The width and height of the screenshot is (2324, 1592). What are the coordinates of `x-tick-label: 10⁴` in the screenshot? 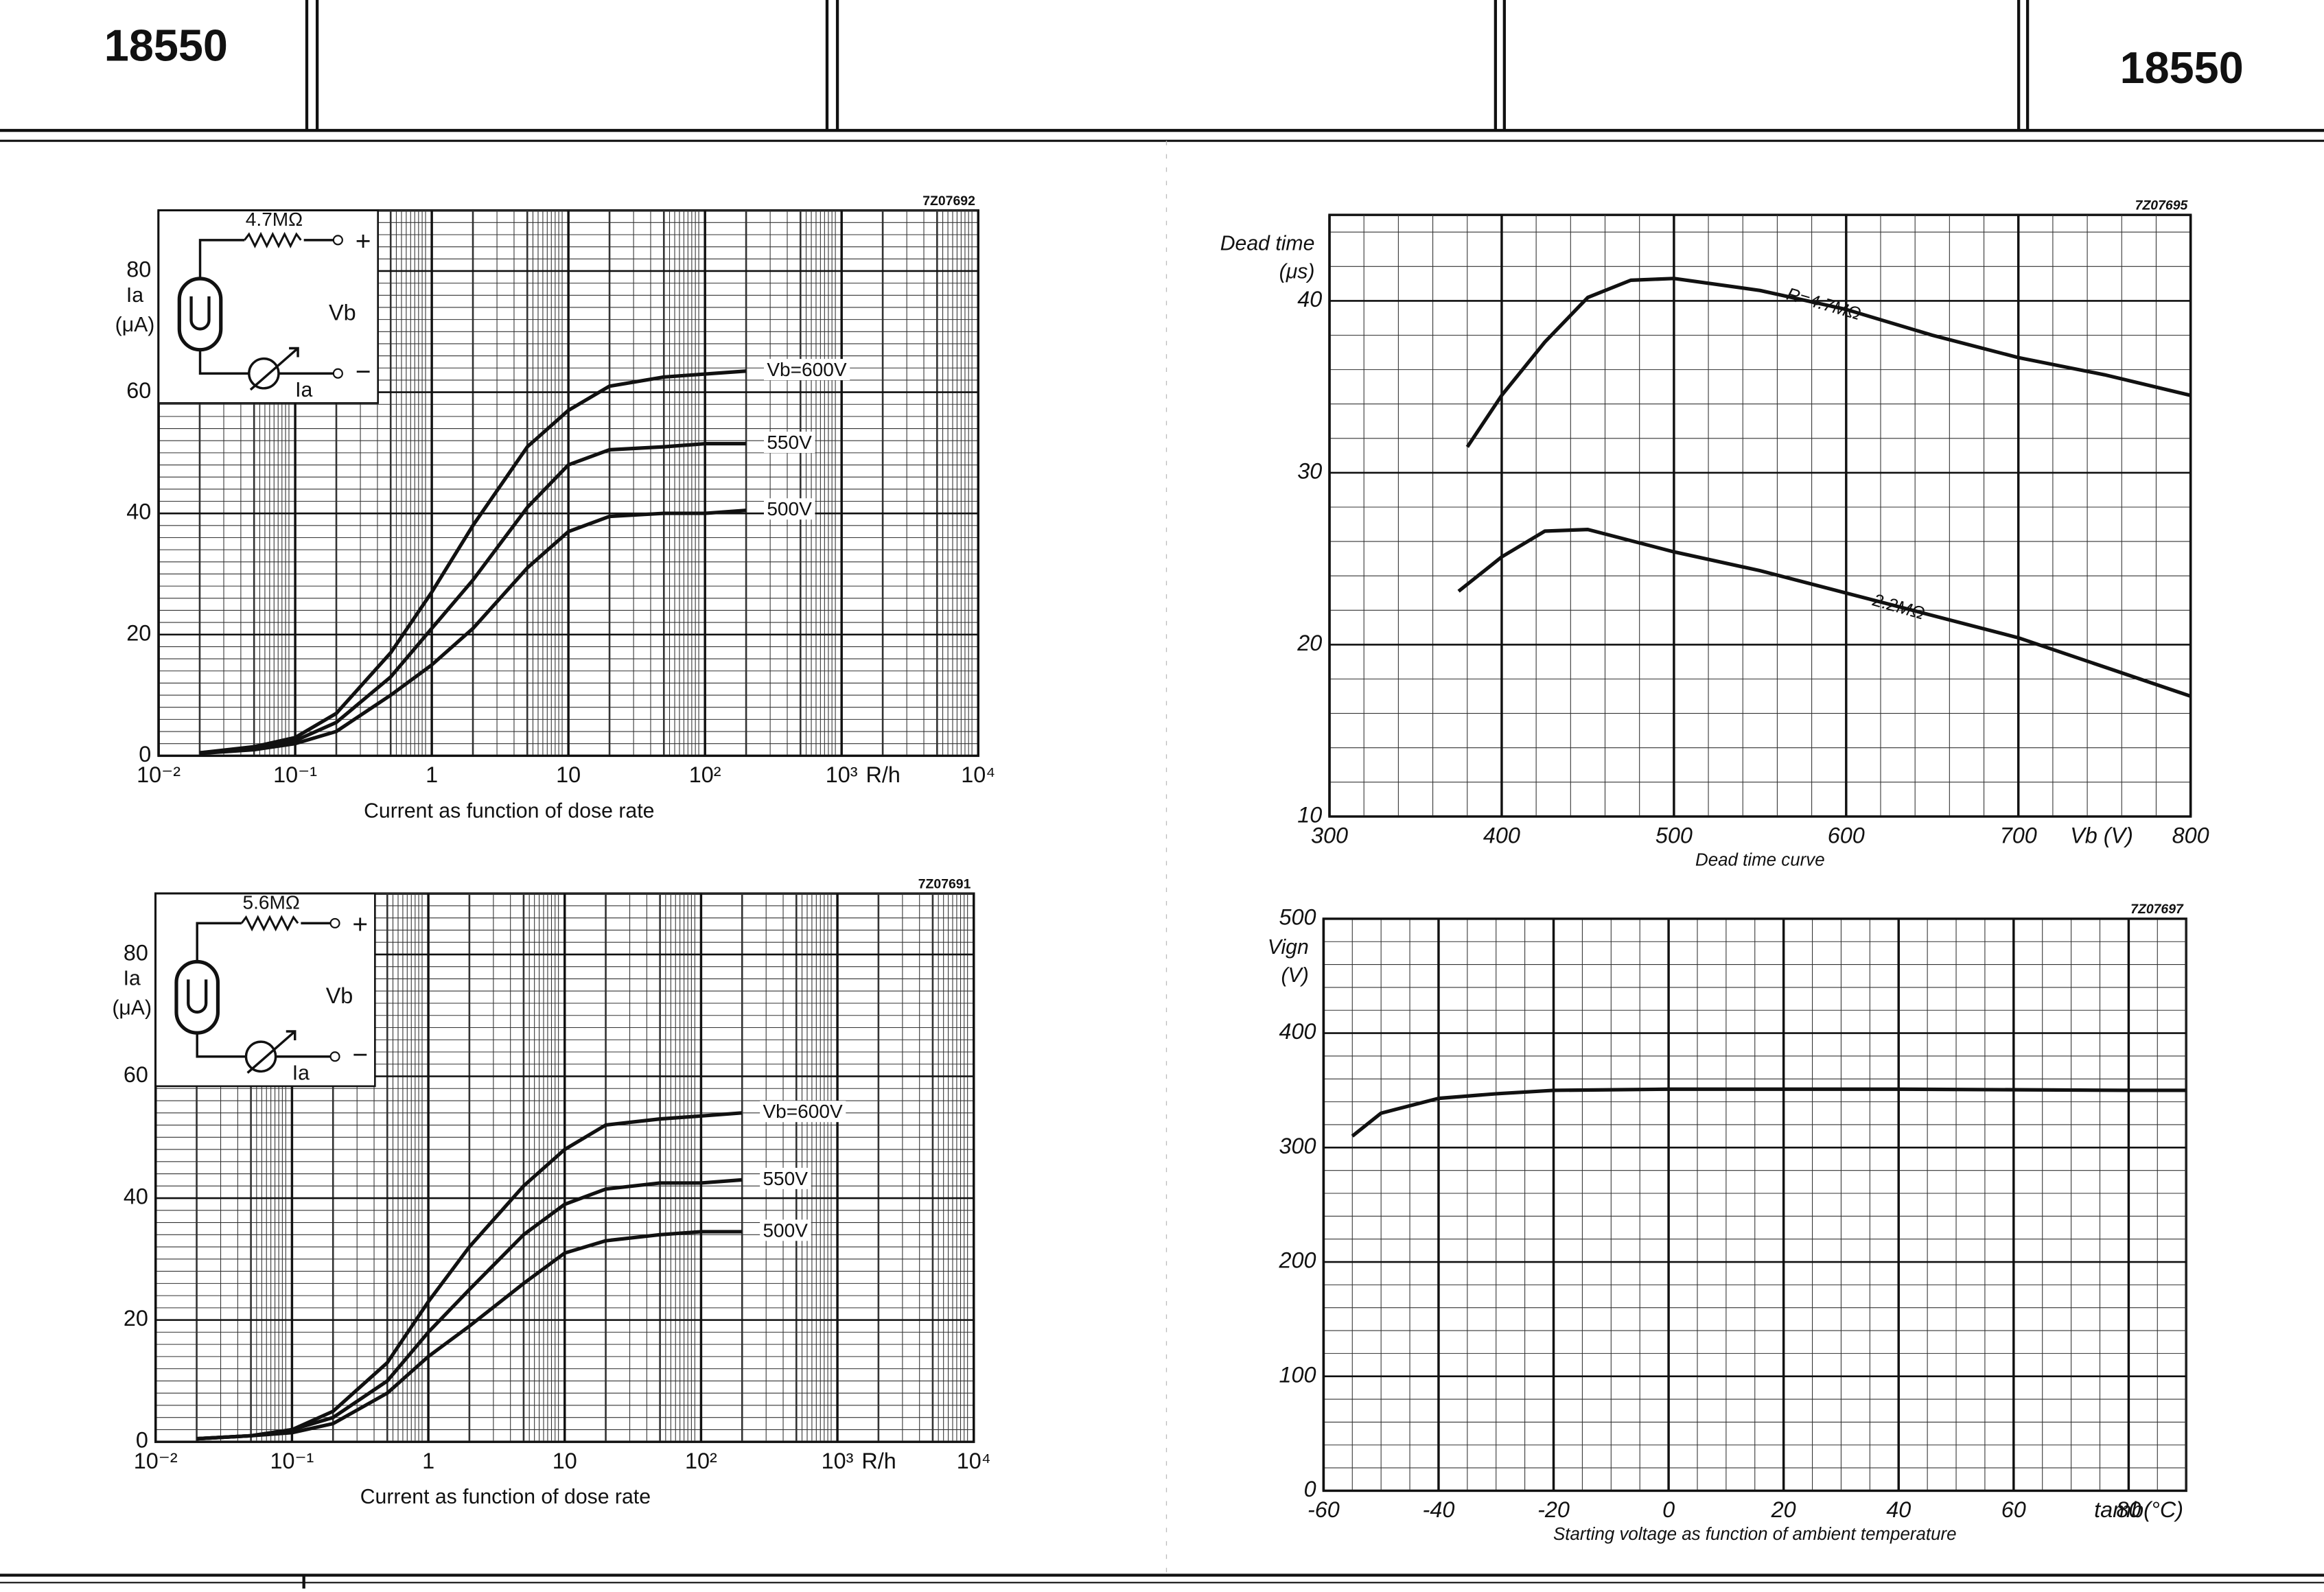 It's located at (978, 775).